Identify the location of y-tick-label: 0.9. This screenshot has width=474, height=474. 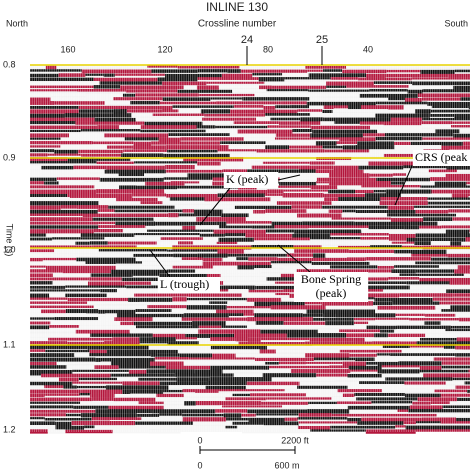
(9, 157).